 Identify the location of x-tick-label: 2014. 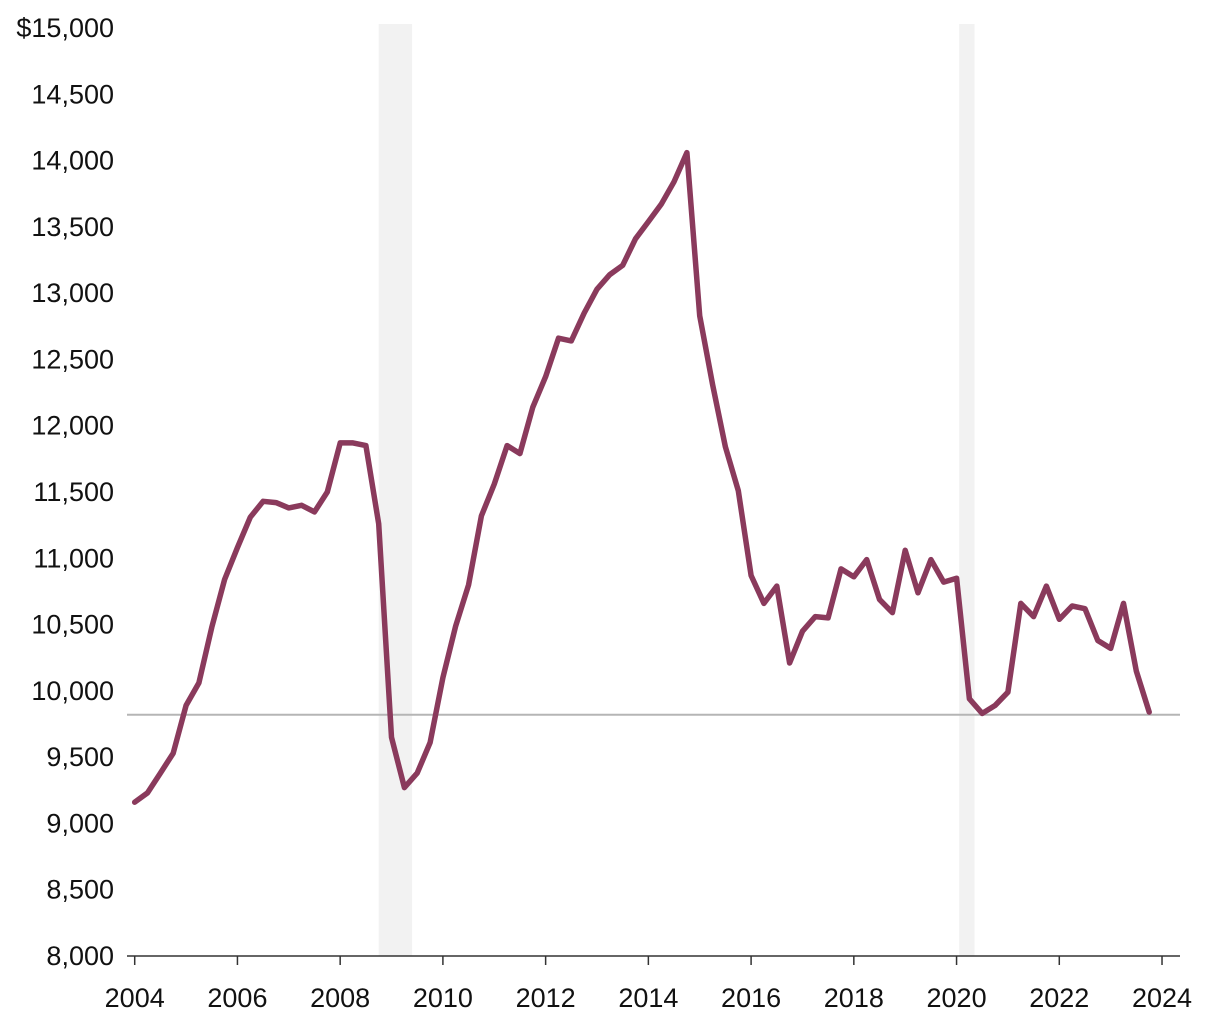
(648, 998).